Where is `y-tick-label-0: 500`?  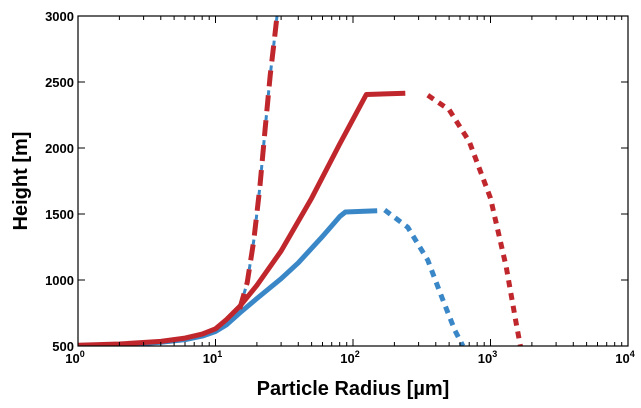
y-tick-label-0: 500 is located at coordinates (63, 346).